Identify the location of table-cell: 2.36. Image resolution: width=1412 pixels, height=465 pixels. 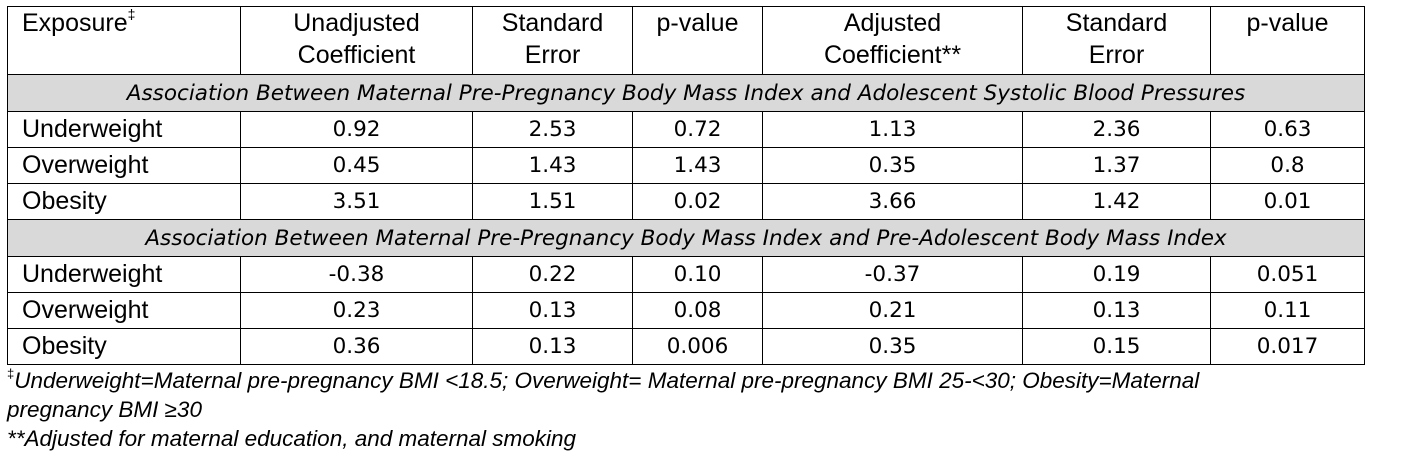
(1116, 129).